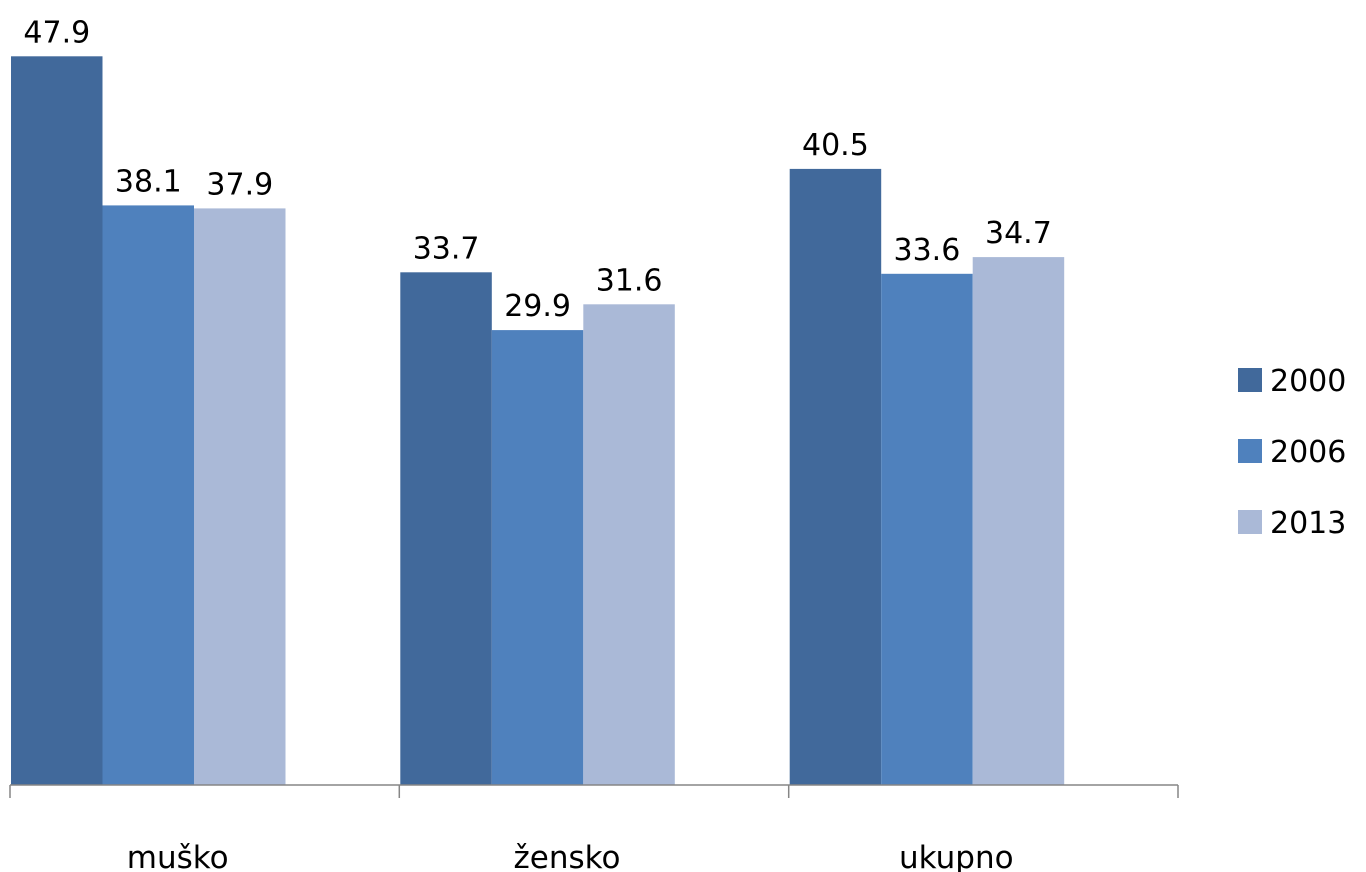 This screenshot has height=872, width=1366. Describe the element at coordinates (956, 856) in the screenshot. I see `x-tick-label-2: ukupno` at that location.